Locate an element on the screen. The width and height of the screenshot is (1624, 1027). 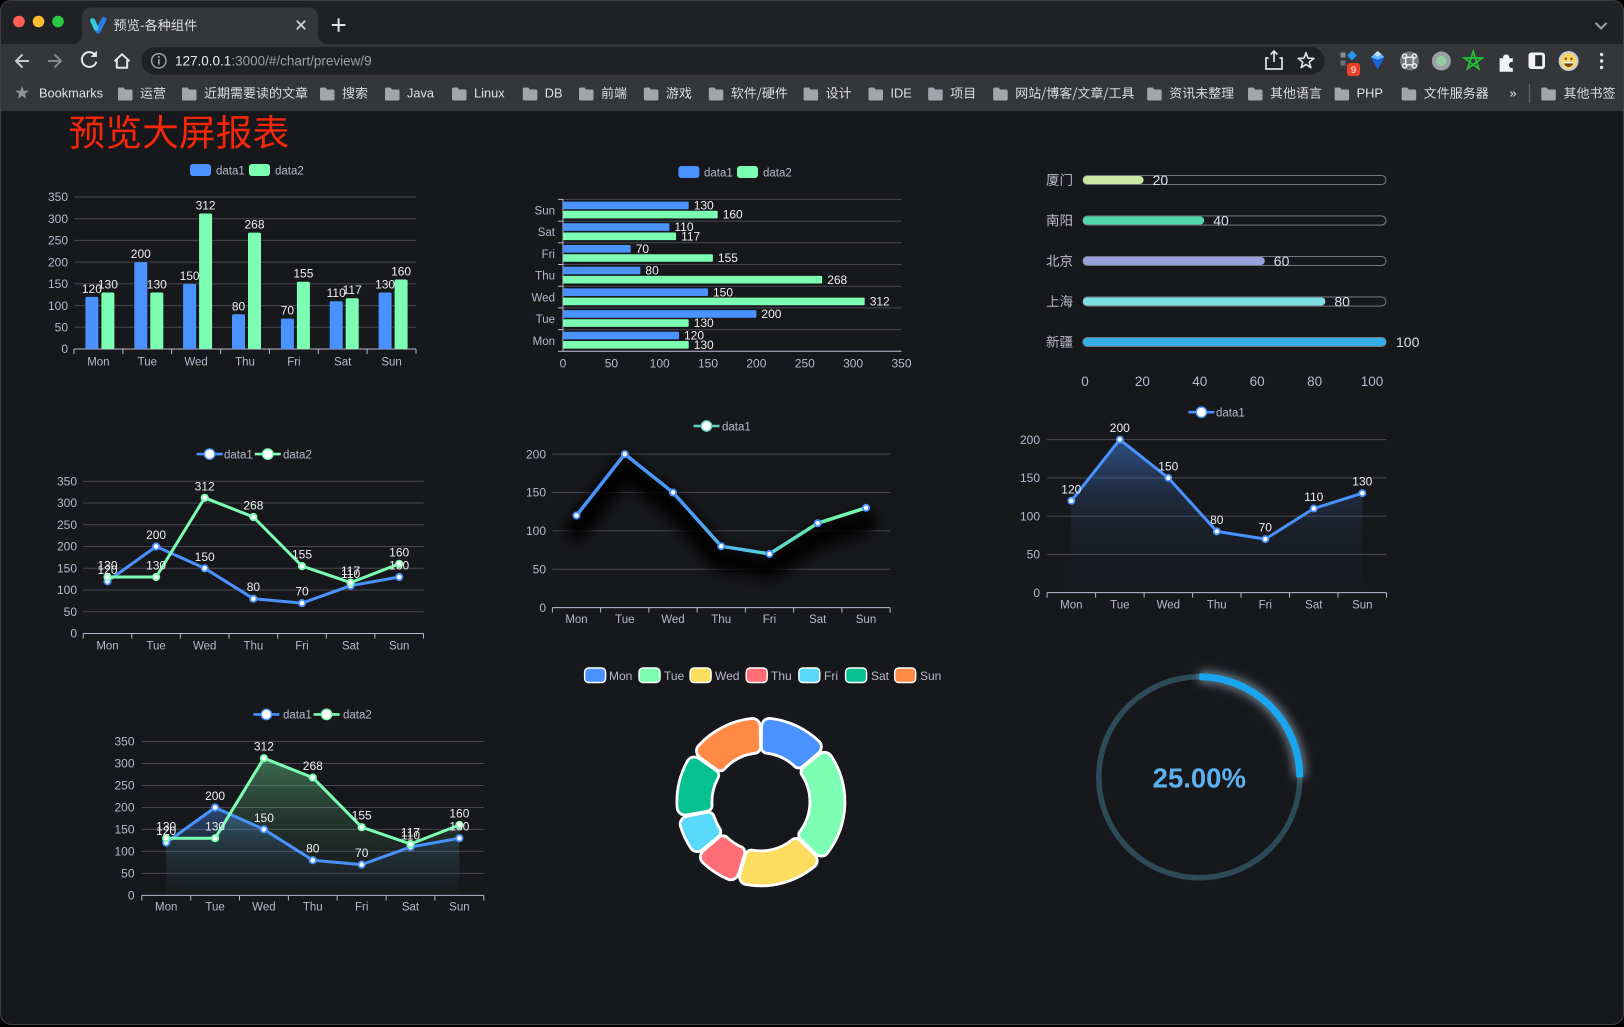
svg-text: Linux is located at coordinates (489, 93).